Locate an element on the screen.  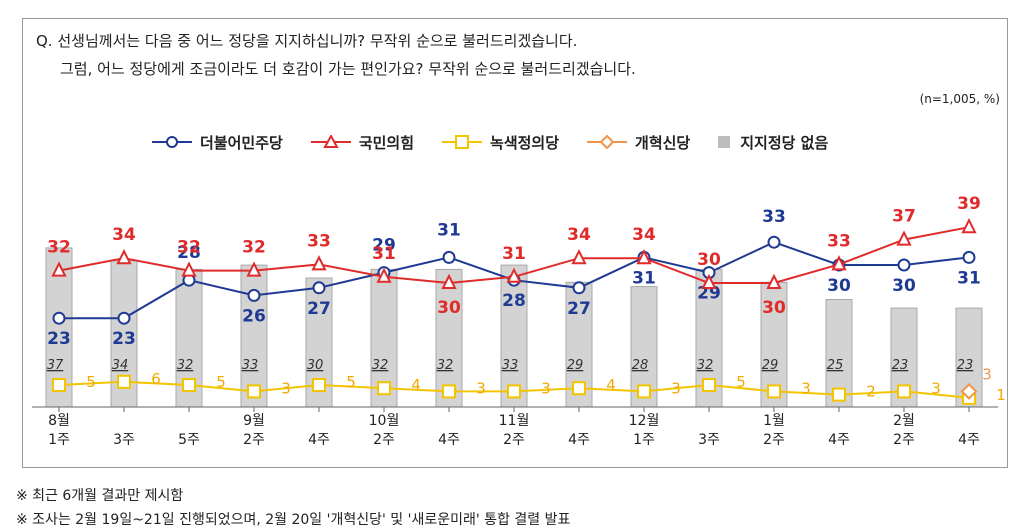
bar-value-label: 23 is located at coordinates (900, 365).